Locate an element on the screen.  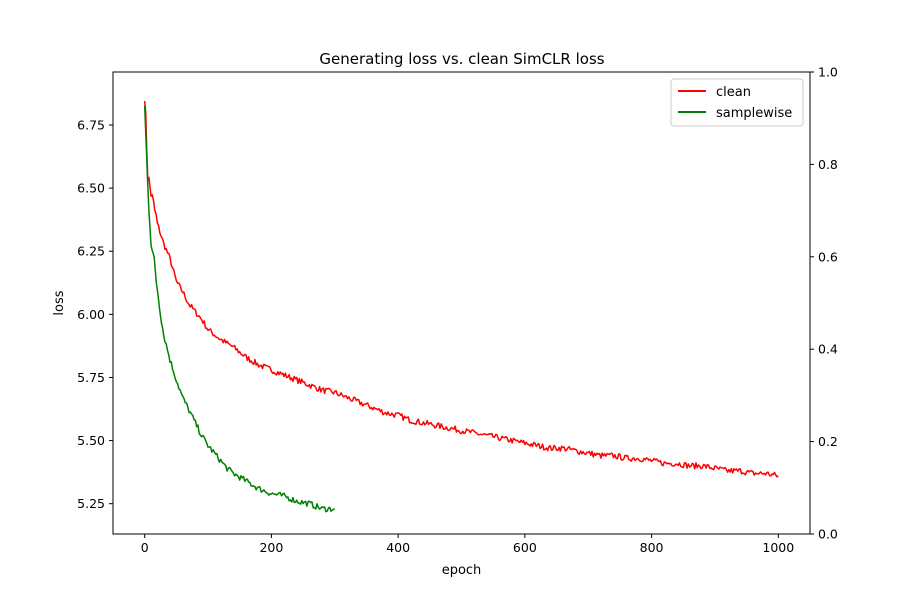
x-tick-label: 0 is located at coordinates (145, 547).